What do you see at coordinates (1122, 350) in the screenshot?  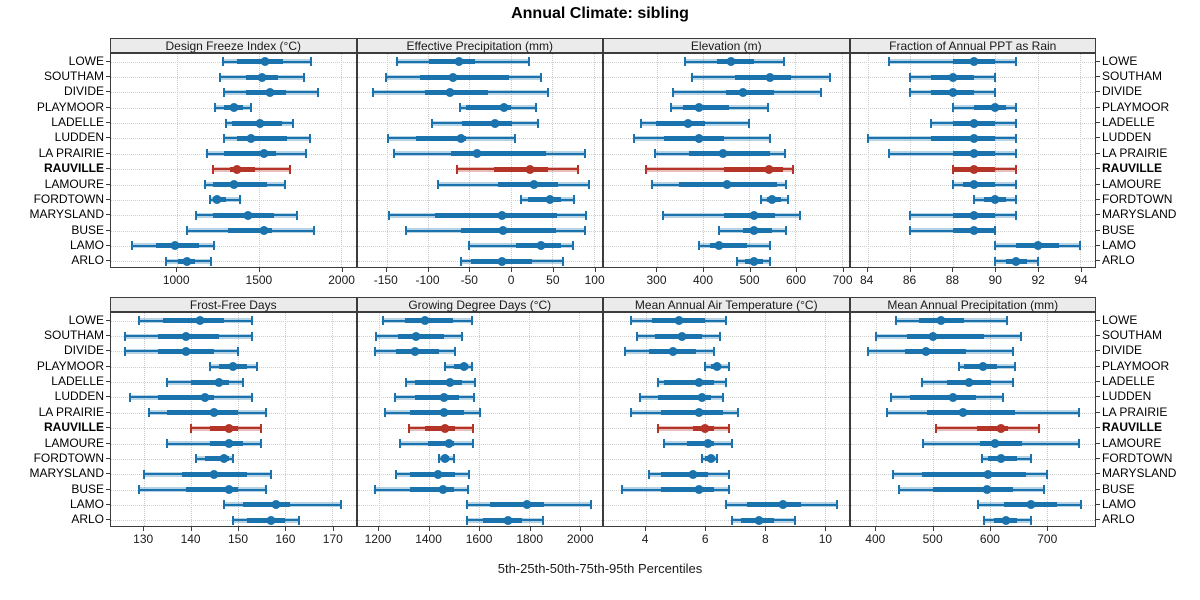 I see `site-label-right: DIVIDE` at bounding box center [1122, 350].